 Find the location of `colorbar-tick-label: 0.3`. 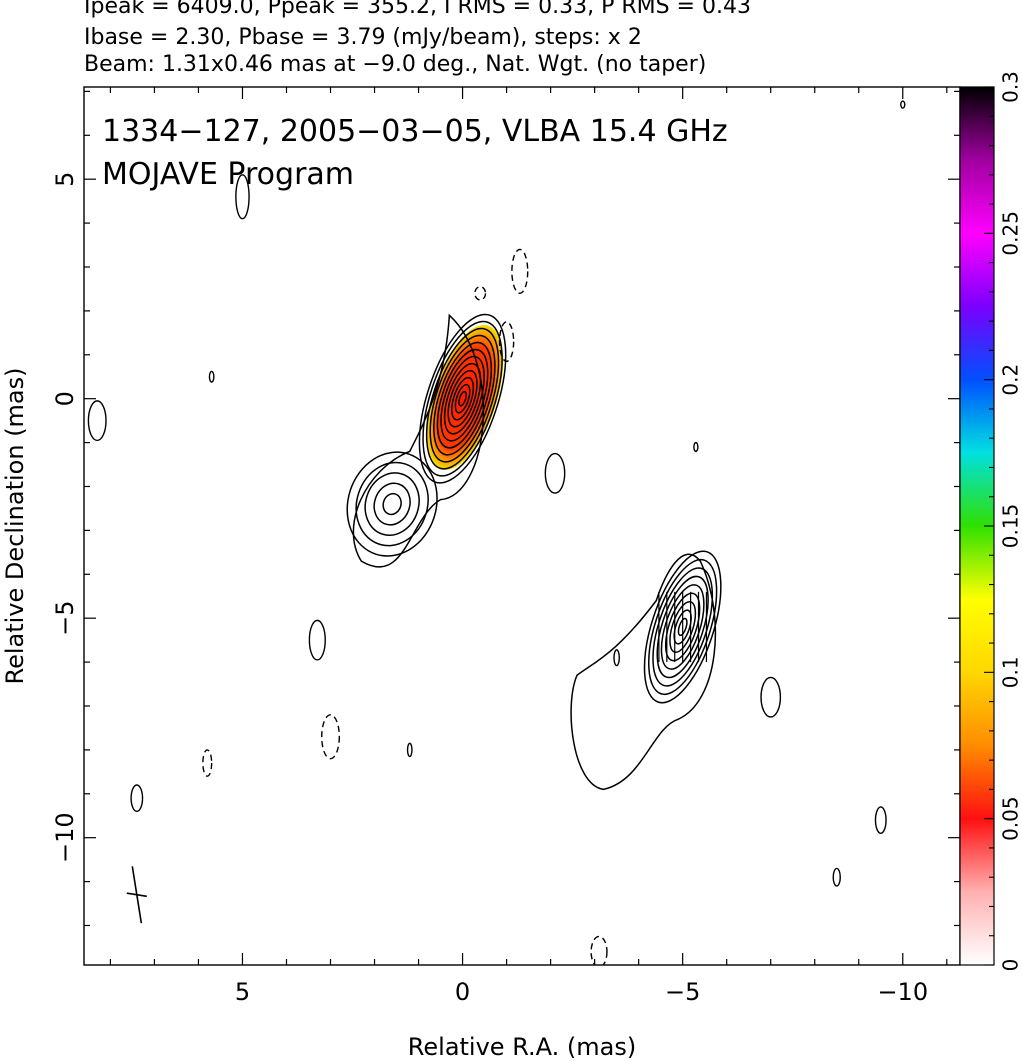

colorbar-tick-label: 0.3 is located at coordinates (1010, 87).